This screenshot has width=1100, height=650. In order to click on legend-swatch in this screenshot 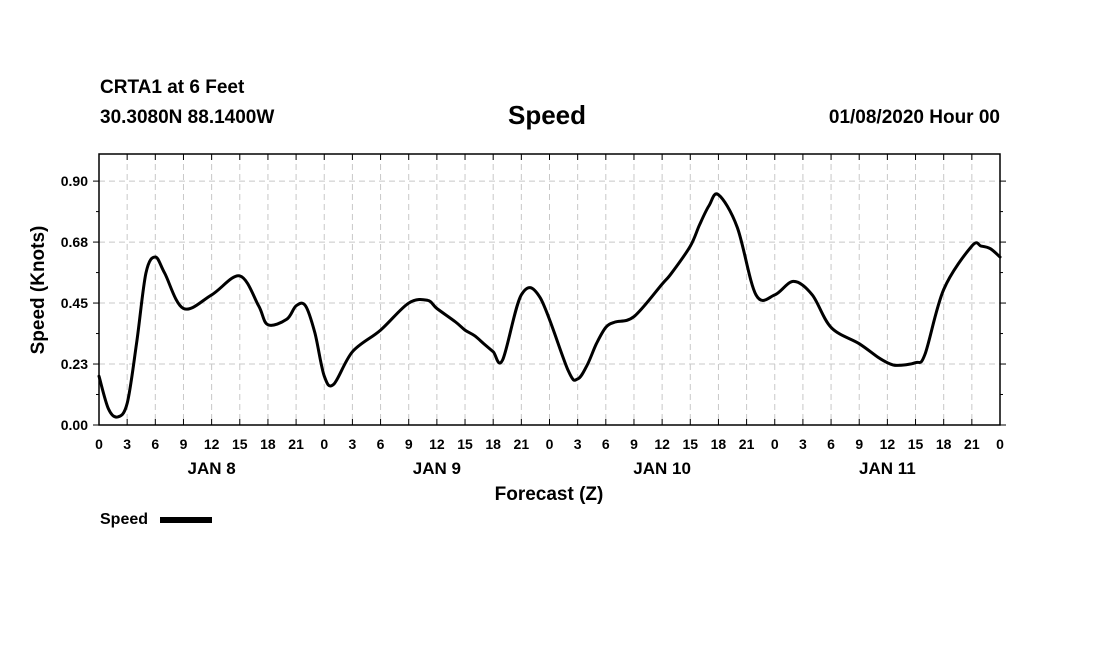, I will do `click(186, 520)`.